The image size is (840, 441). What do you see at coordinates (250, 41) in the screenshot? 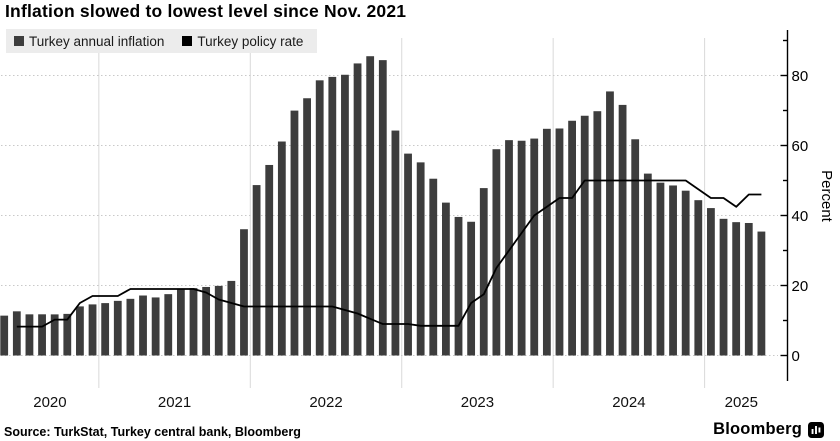
I see `legend-label-policy-rate: Turkey policy rate` at bounding box center [250, 41].